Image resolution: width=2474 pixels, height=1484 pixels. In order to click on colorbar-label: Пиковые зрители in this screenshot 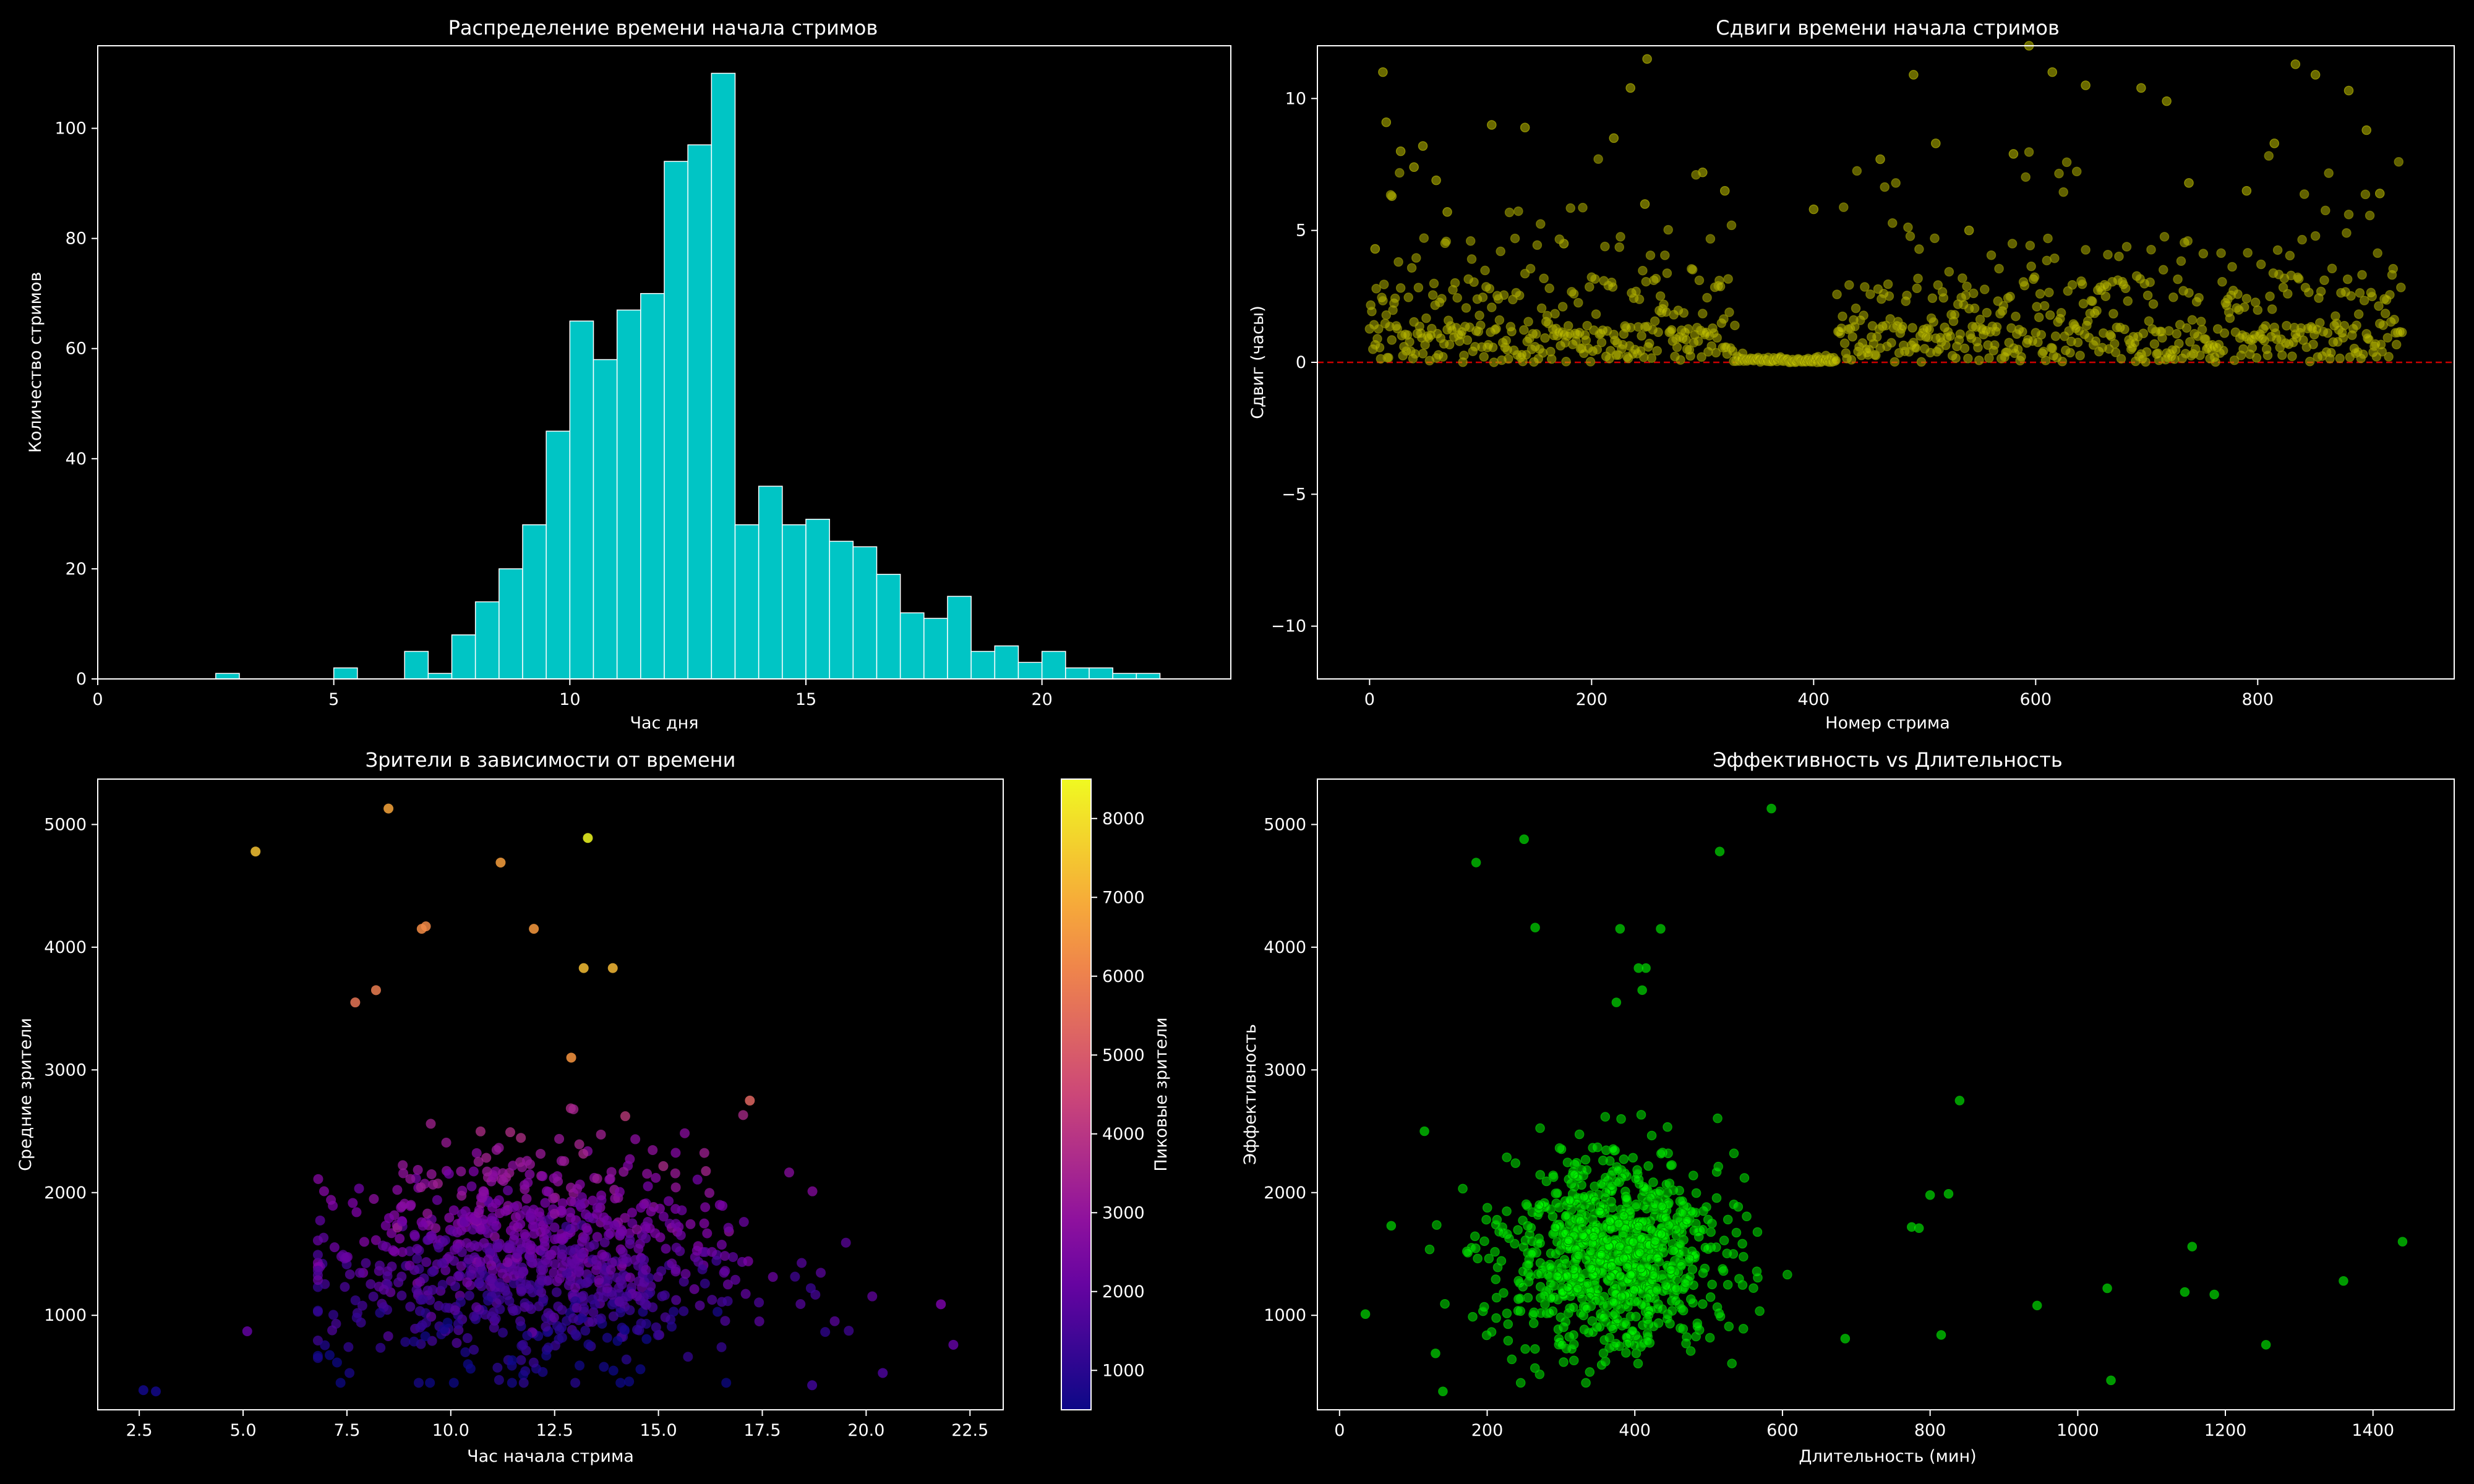, I will do `click(1161, 1094)`.